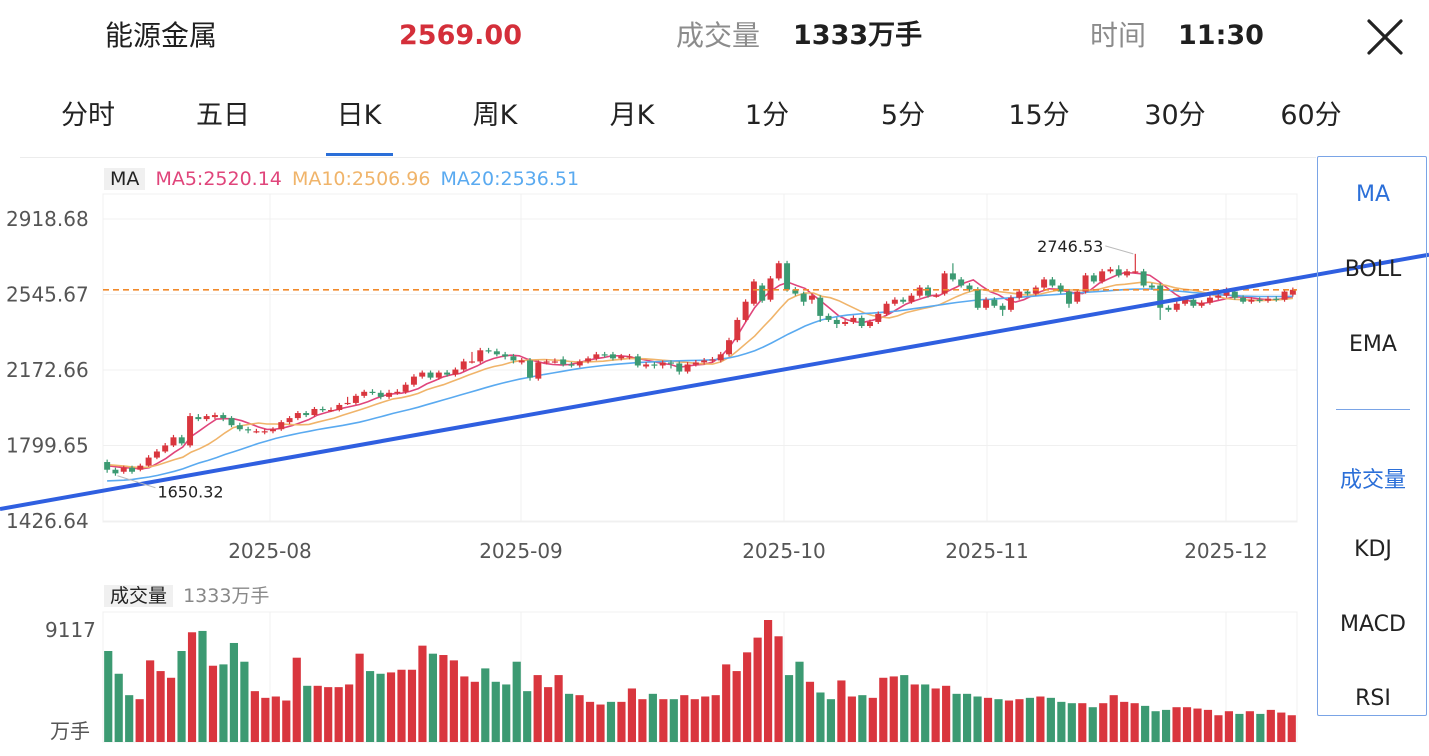 The height and width of the screenshot is (756, 1429). What do you see at coordinates (1118, 35) in the screenshot?
I see `time-label: 时间` at bounding box center [1118, 35].